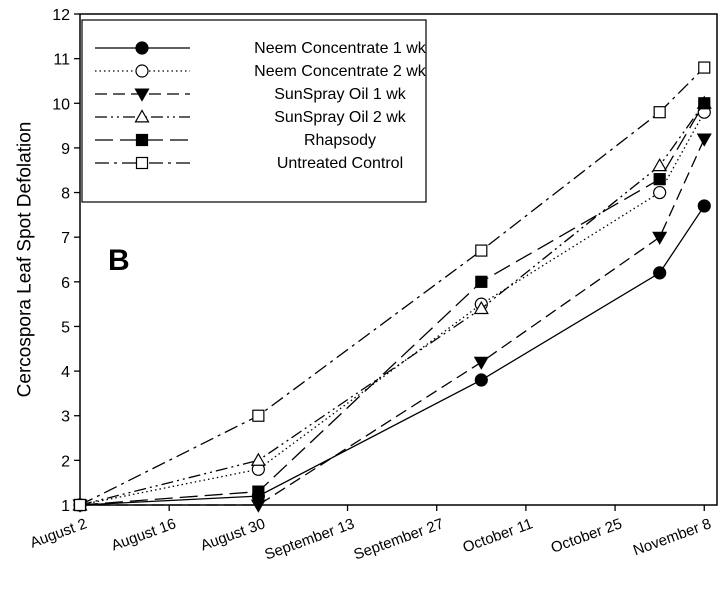  Describe the element at coordinates (65, 283) in the screenshot. I see `y-tick-label: 6` at that location.